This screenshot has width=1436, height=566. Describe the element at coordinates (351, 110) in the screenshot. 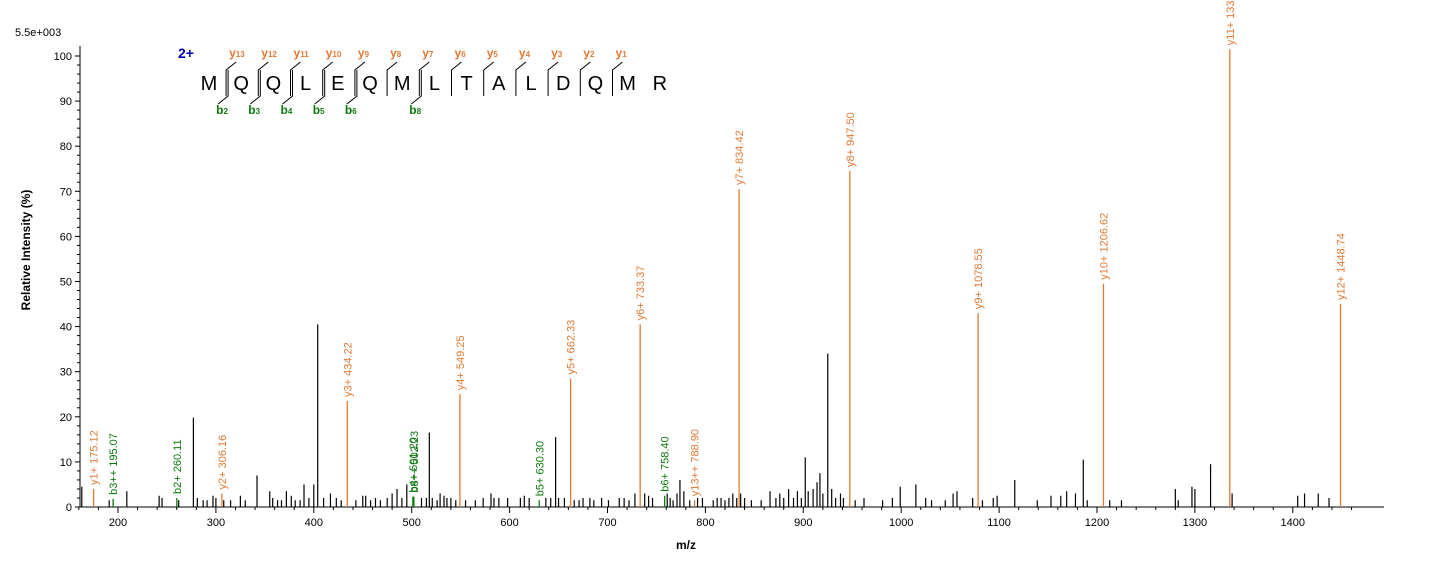

I see `b-ion-name: b6` at that location.